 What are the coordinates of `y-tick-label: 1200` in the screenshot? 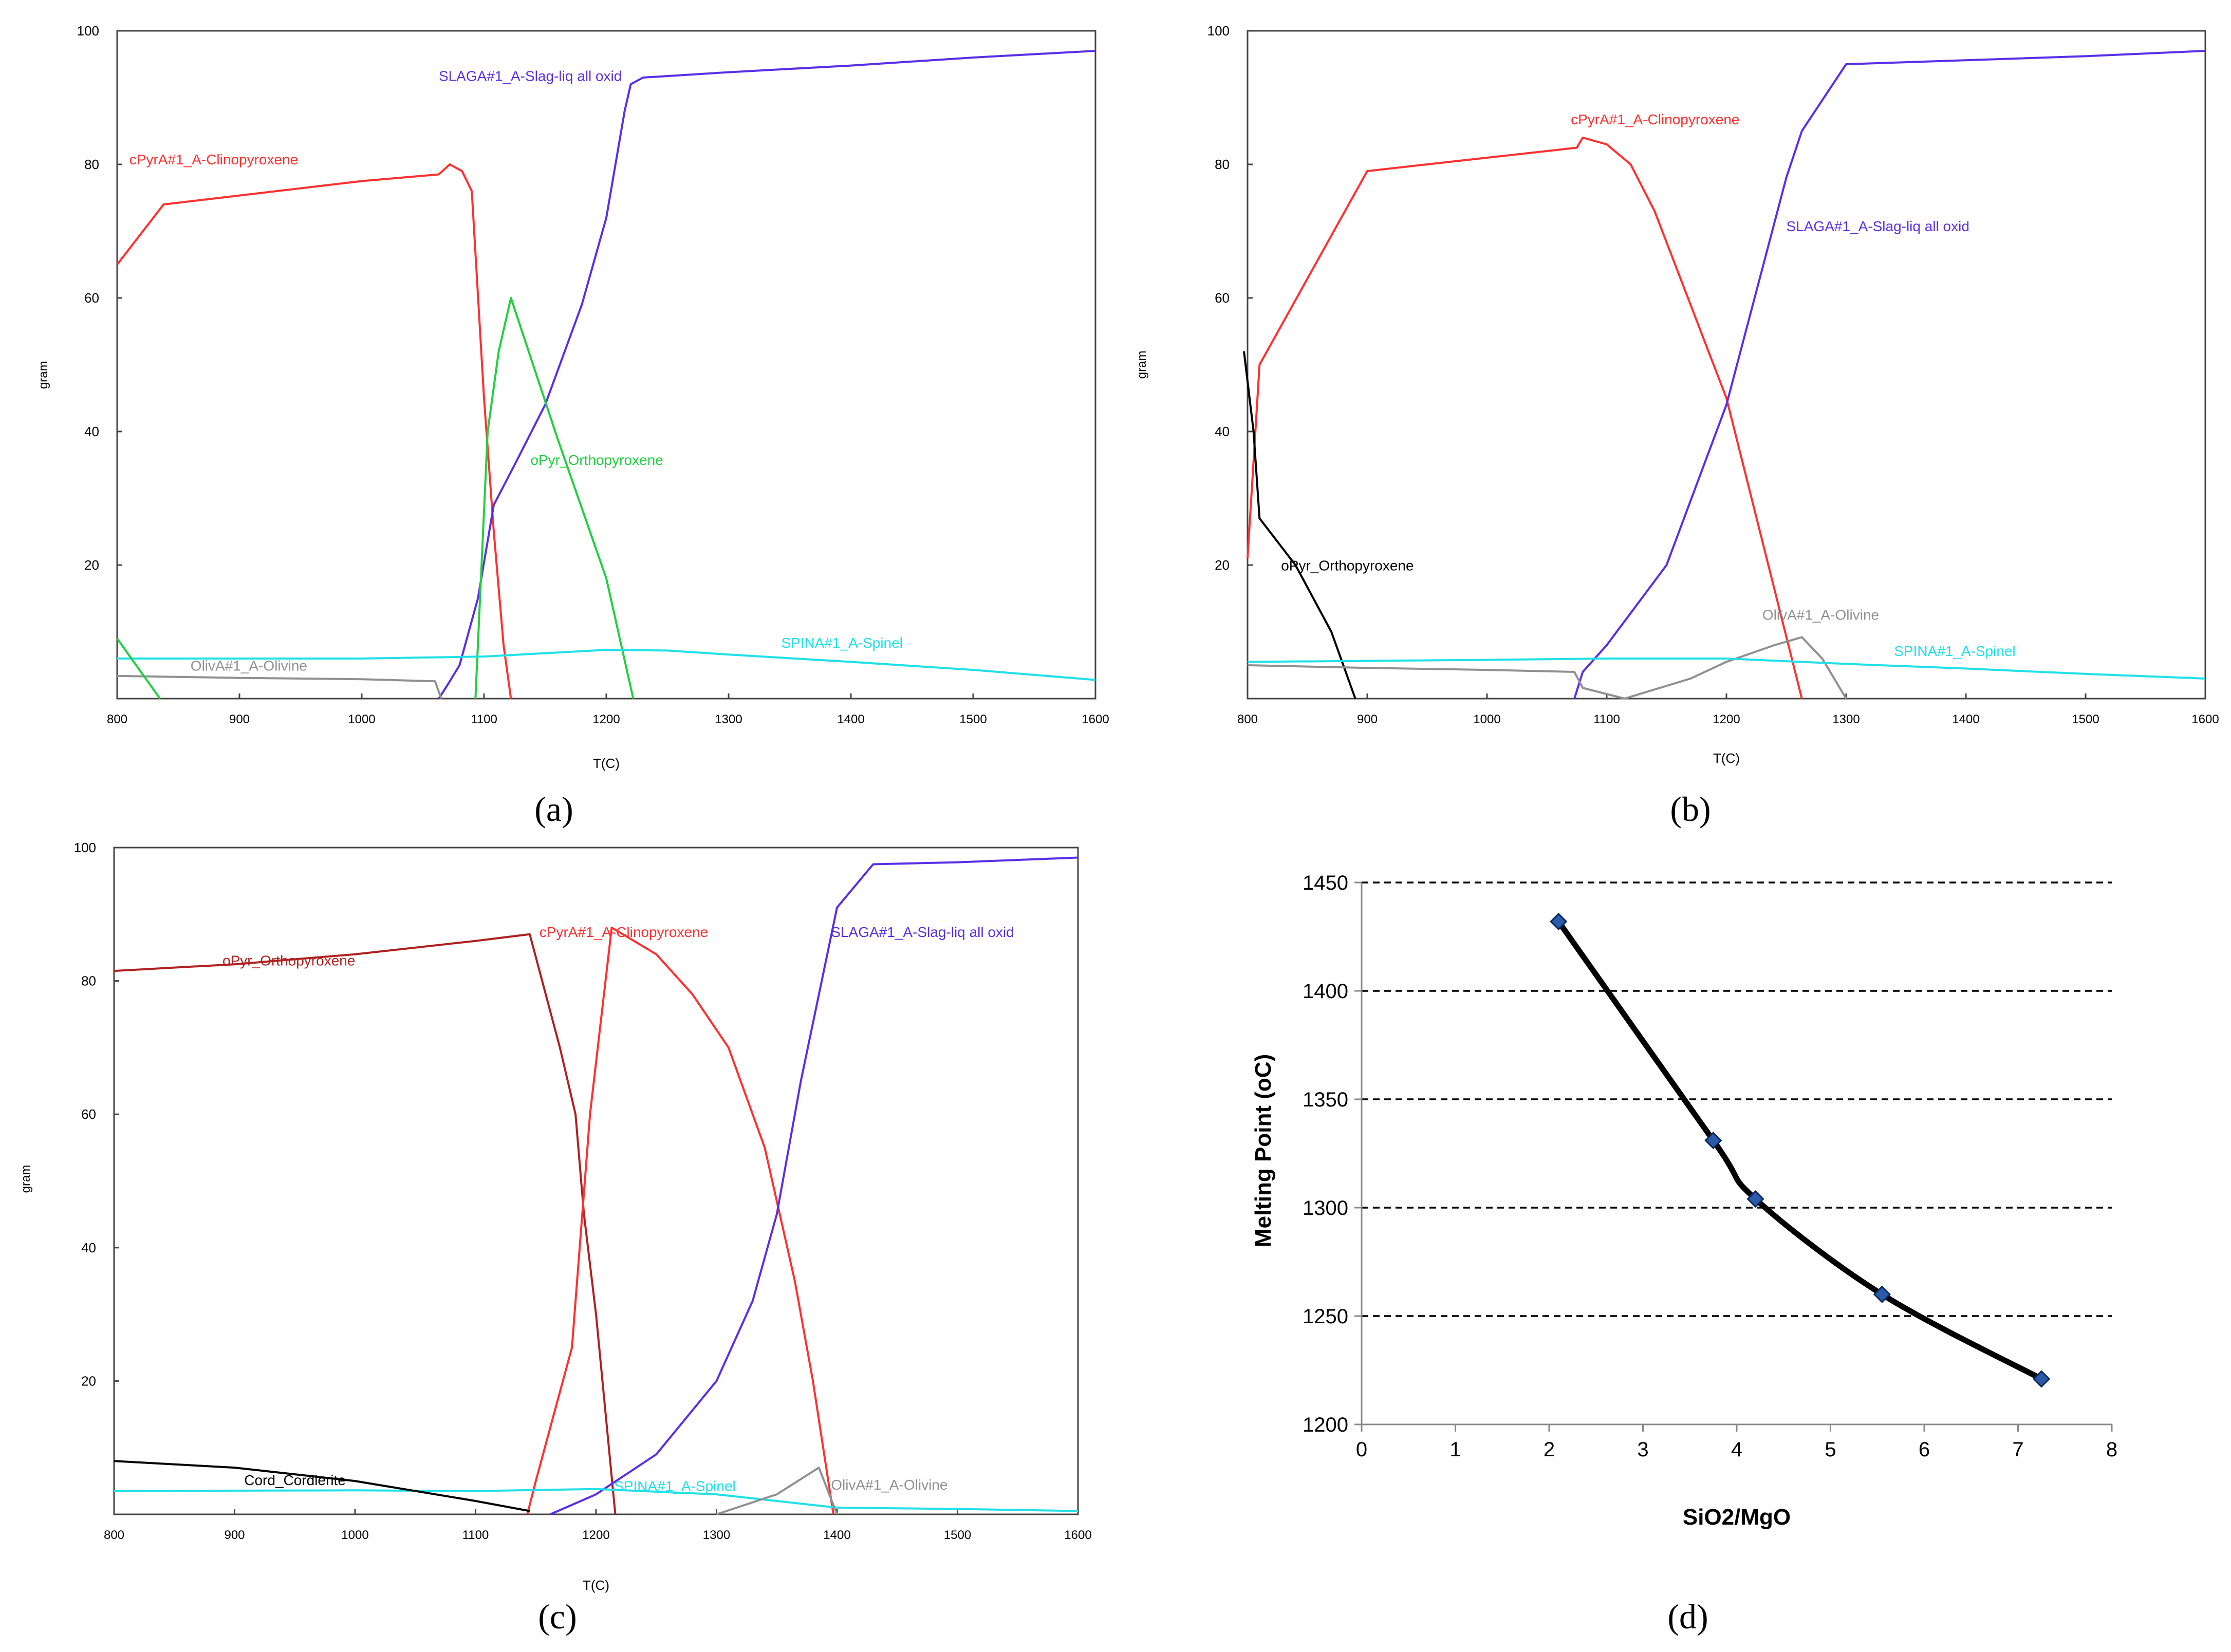 It's located at (1325, 1425).